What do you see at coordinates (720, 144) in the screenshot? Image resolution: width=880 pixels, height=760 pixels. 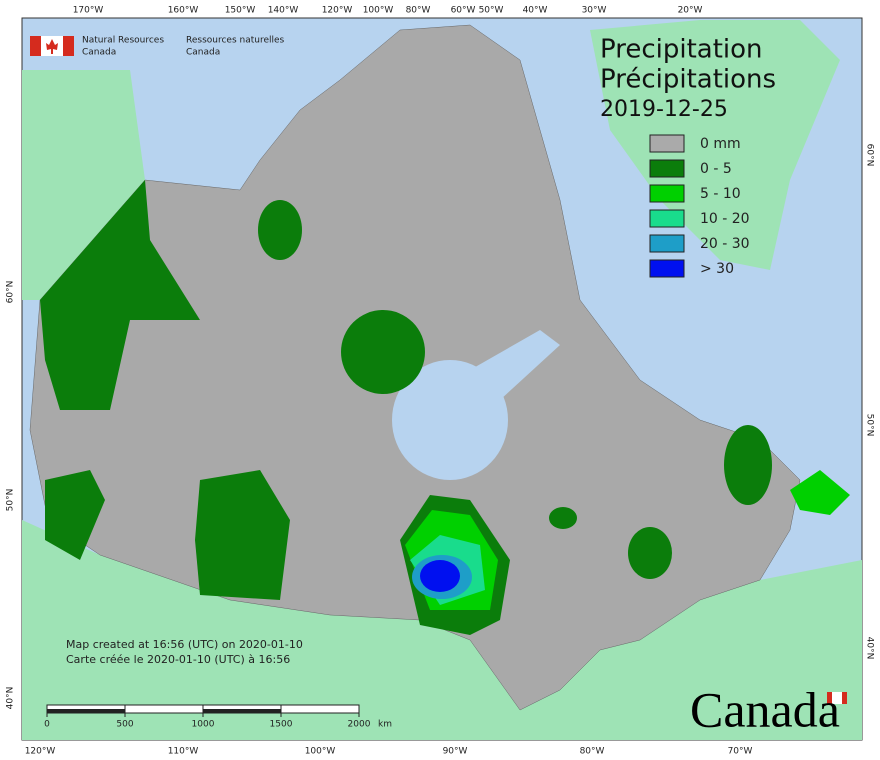 I see `legend-label: 0 mm` at bounding box center [720, 144].